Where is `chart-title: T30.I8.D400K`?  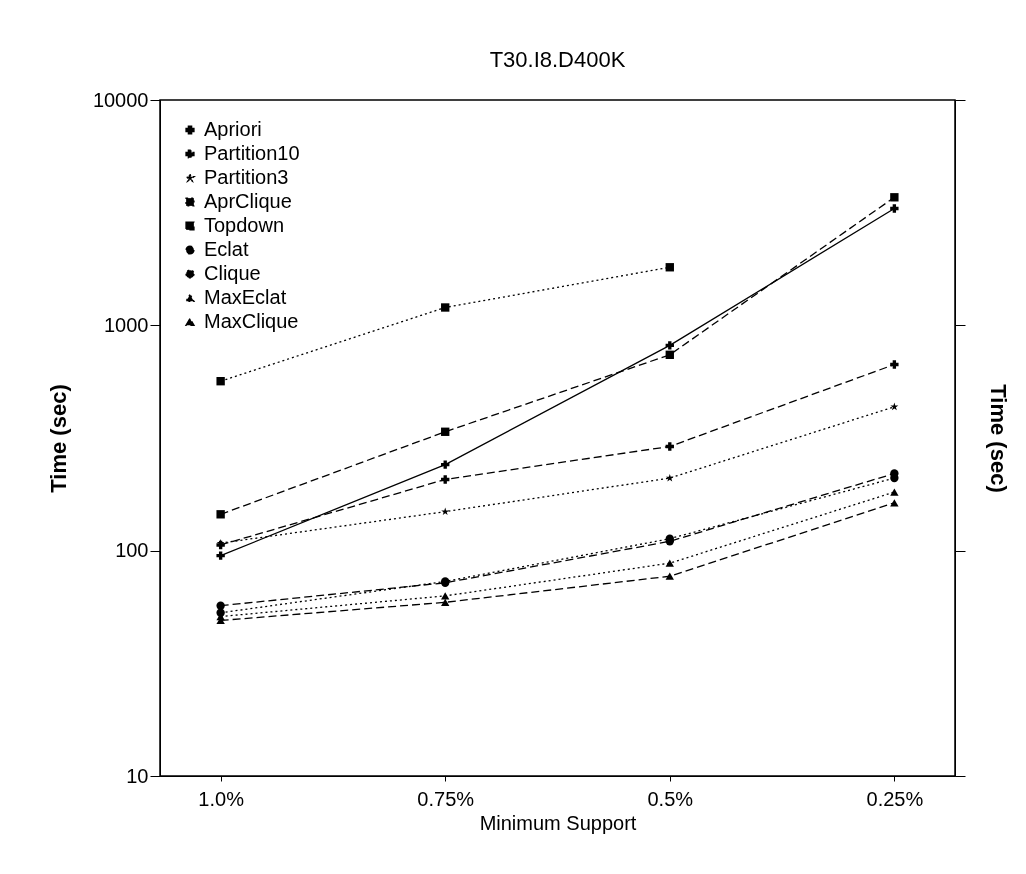 chart-title: T30.I8.D400K is located at coordinates (557, 59).